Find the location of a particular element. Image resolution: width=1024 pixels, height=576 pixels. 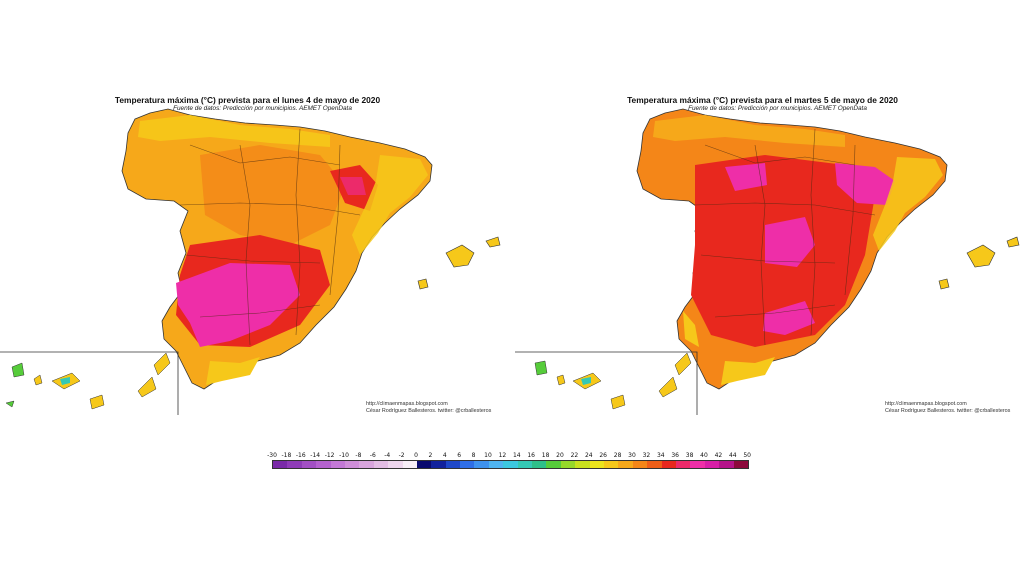

legend-color-bar is located at coordinates (510, 464).